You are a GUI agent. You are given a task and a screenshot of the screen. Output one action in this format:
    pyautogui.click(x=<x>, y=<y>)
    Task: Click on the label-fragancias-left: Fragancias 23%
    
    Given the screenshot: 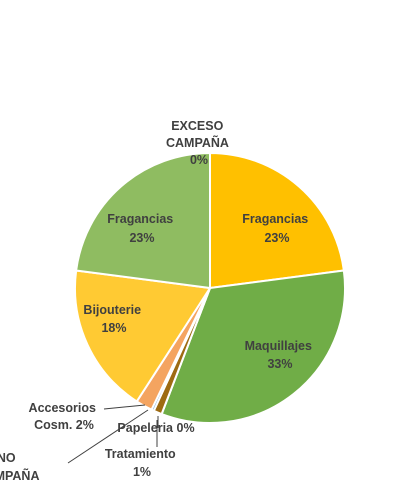 What is the action you would take?
    pyautogui.click(x=142, y=228)
    